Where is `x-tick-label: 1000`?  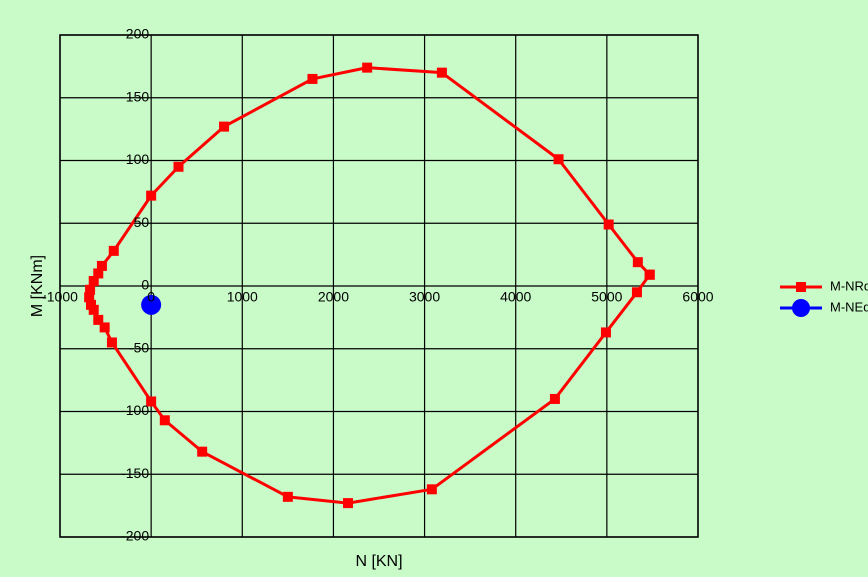
x-tick-label: 1000 is located at coordinates (242, 296).